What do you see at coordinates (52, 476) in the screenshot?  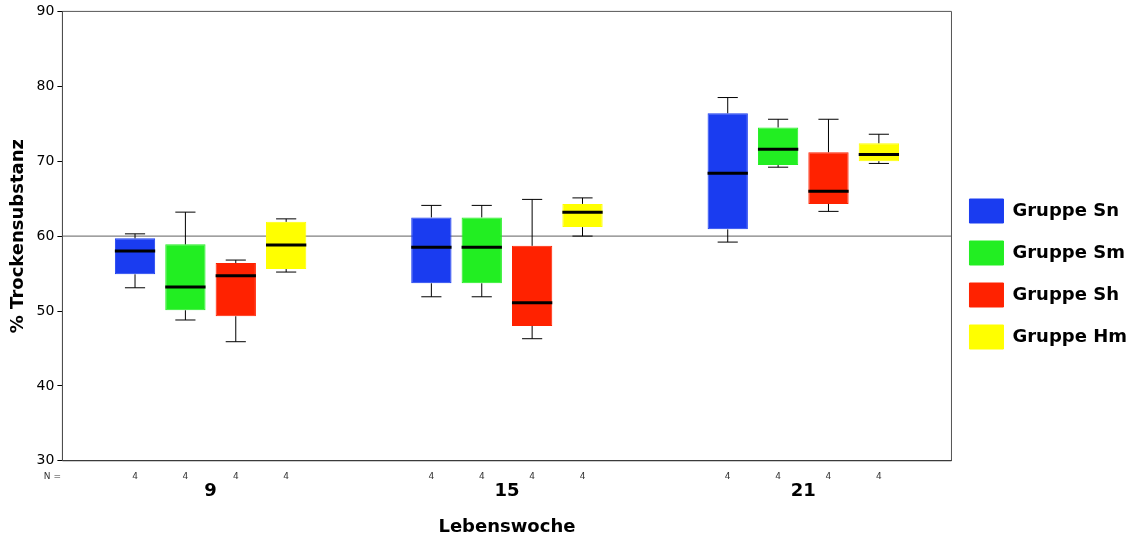 I see `text: N =` at bounding box center [52, 476].